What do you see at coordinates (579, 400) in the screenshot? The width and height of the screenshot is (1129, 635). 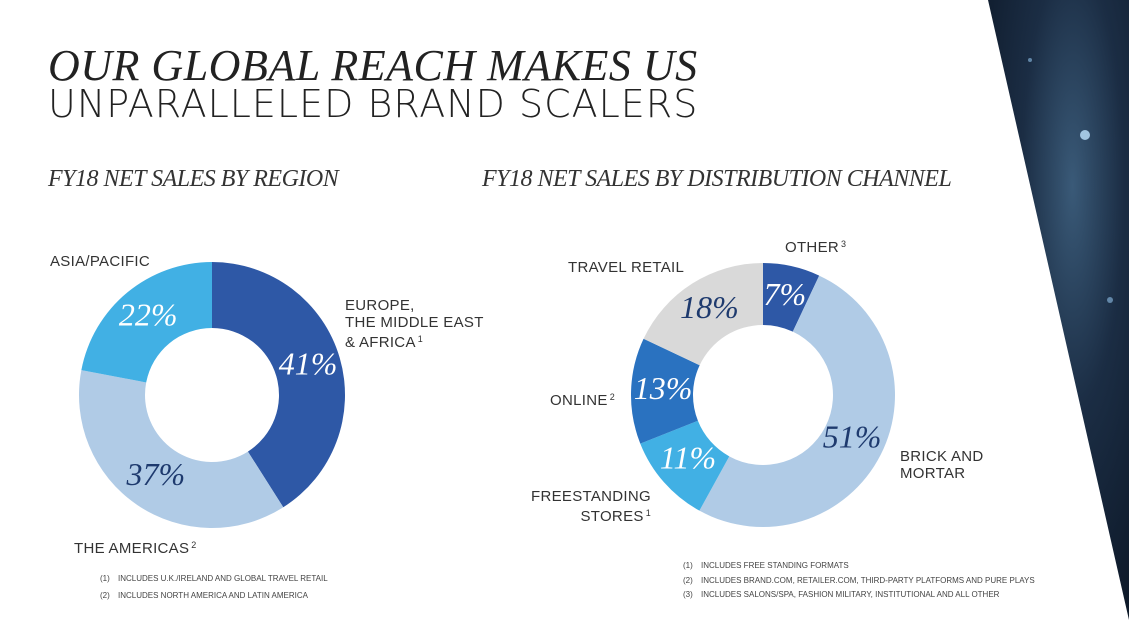 I see `category-text: ONLINE` at bounding box center [579, 400].